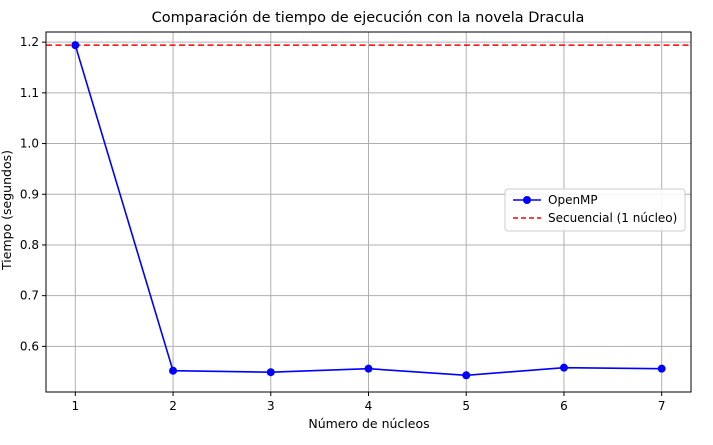  What do you see at coordinates (369, 406) in the screenshot?
I see `x-tick-label: 4` at bounding box center [369, 406].